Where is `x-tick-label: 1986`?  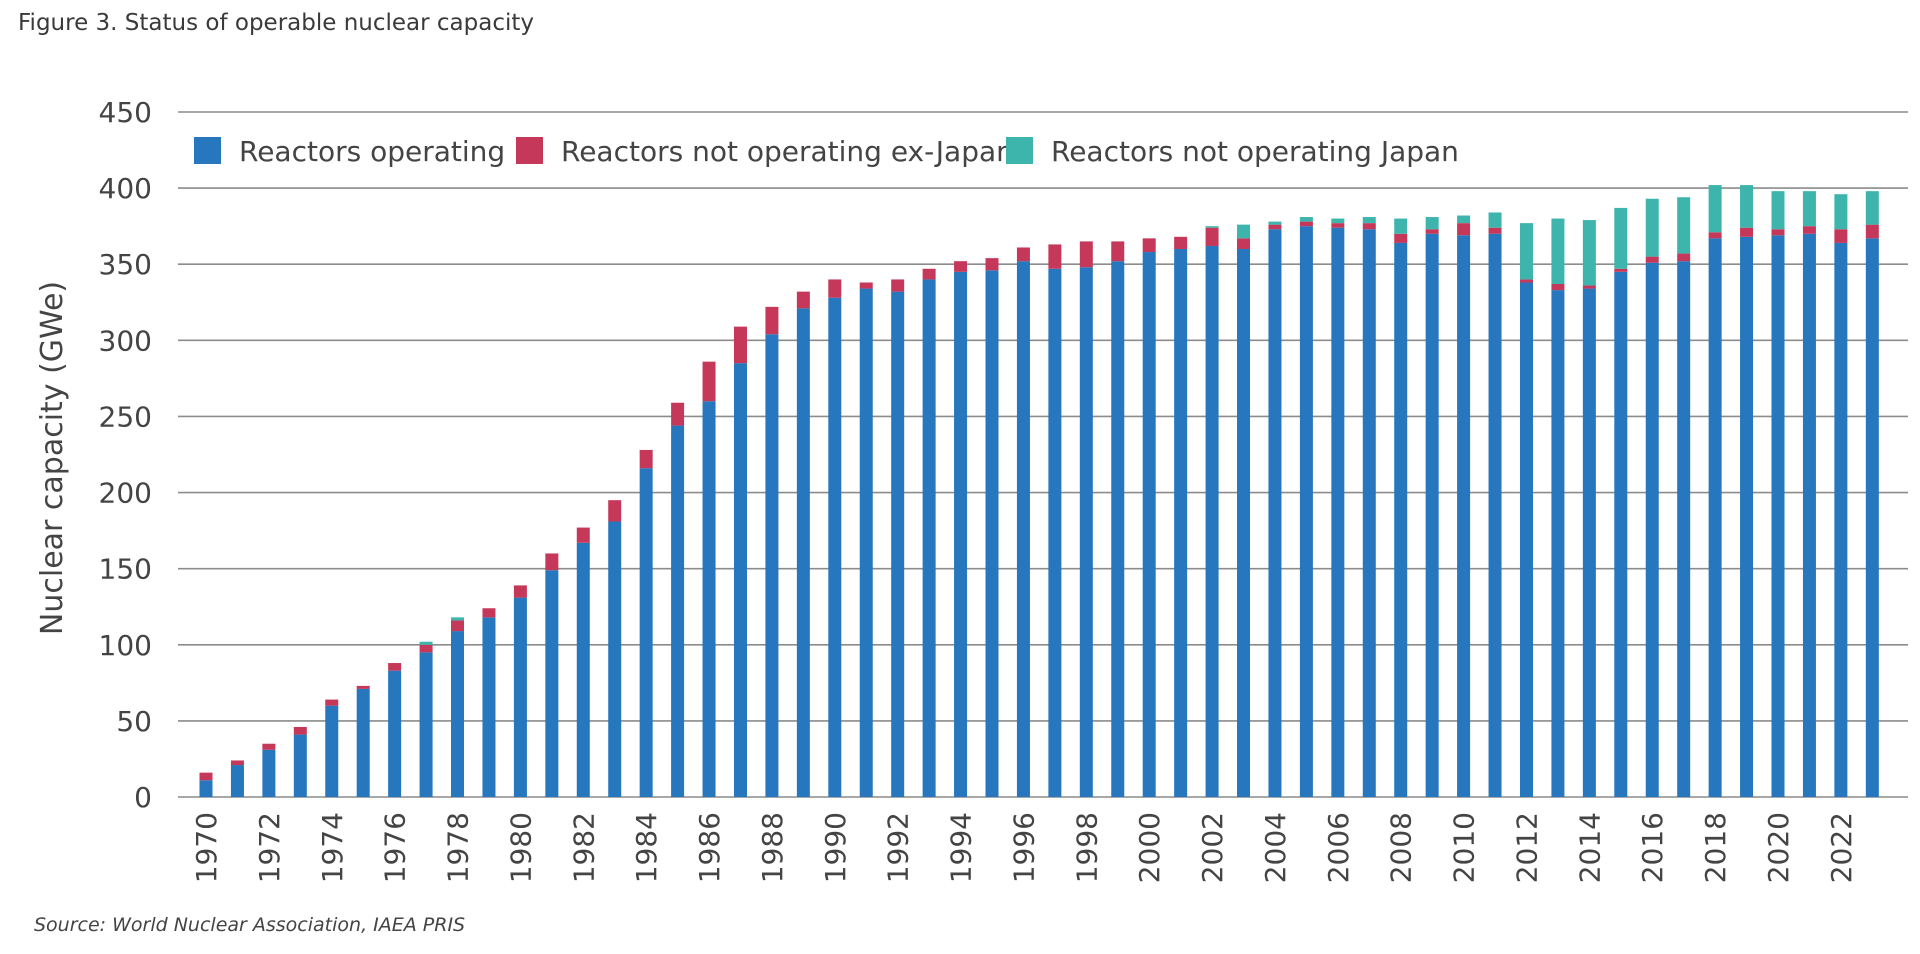 x-tick-label: 1986 is located at coordinates (709, 847).